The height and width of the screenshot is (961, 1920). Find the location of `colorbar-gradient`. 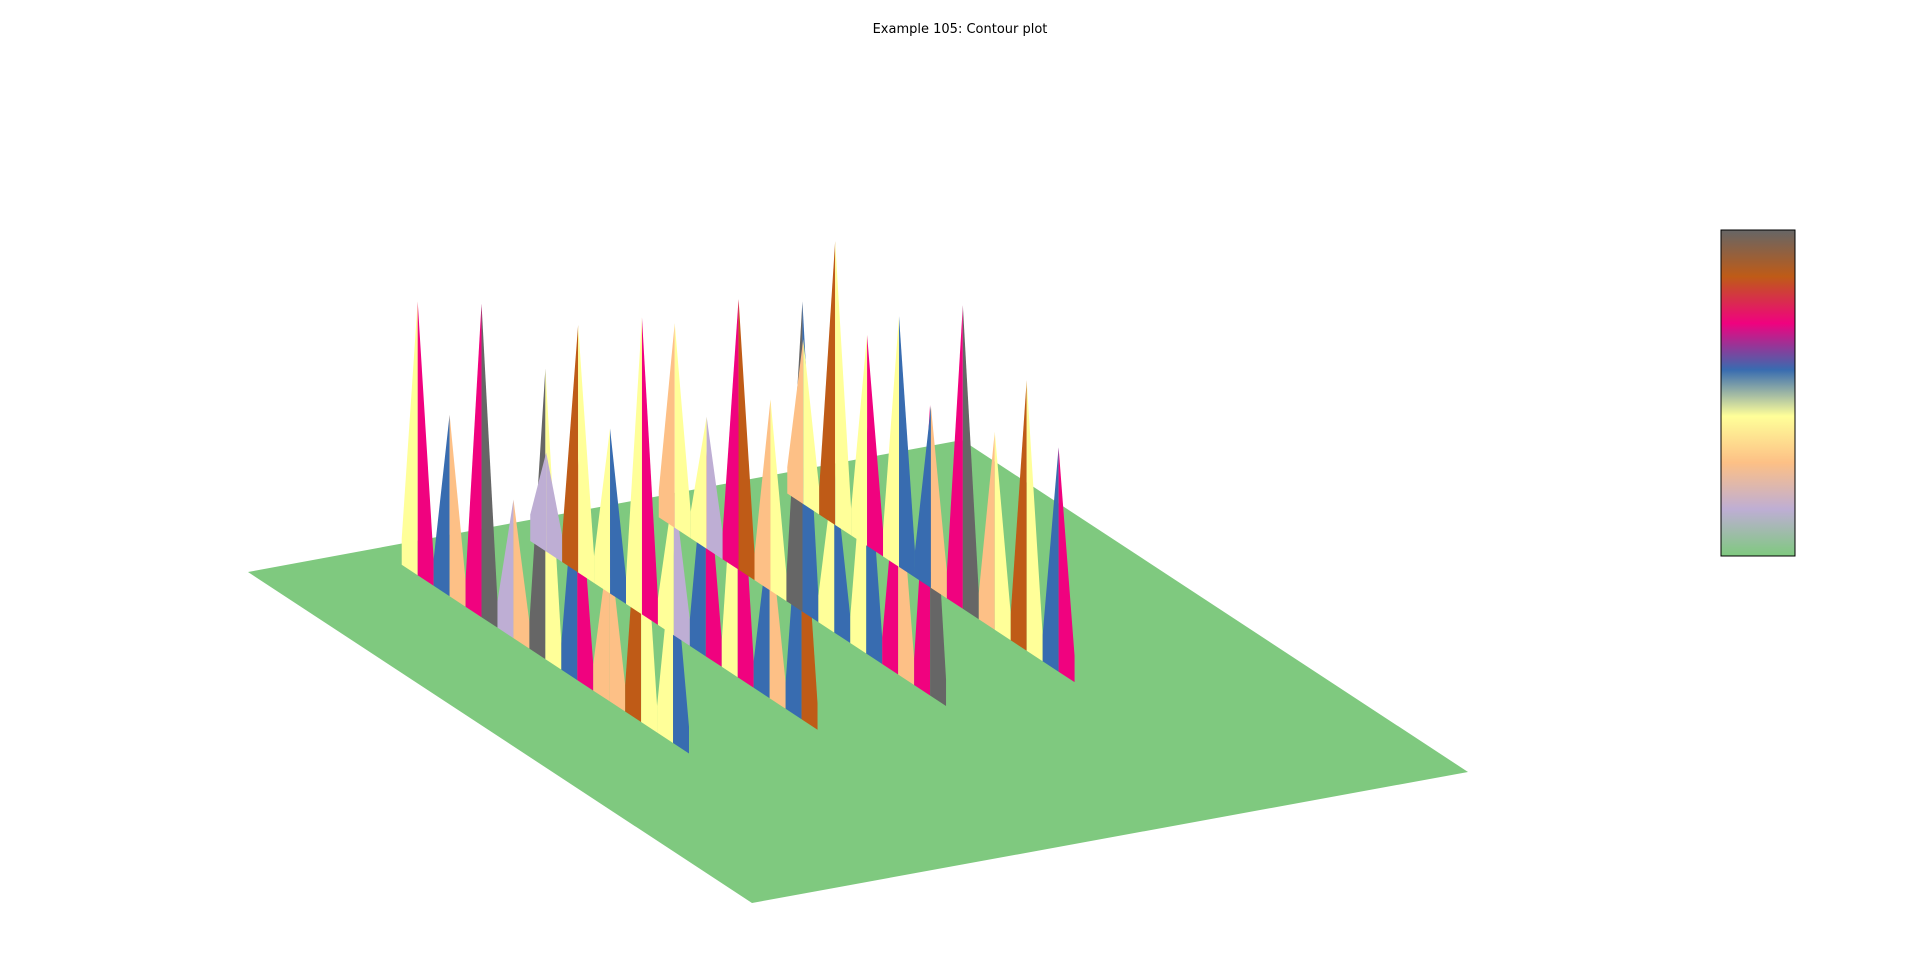

colorbar-gradient is located at coordinates (1758, 393).